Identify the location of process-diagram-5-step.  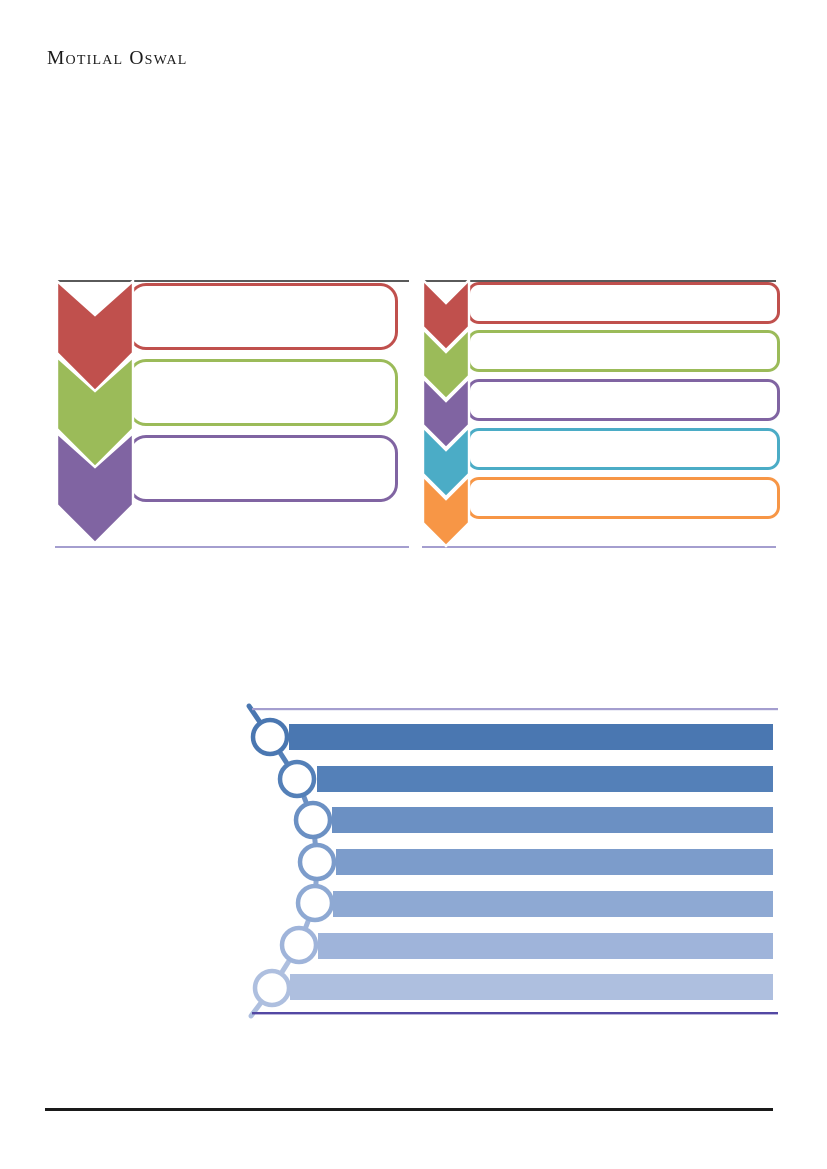
(600, 413).